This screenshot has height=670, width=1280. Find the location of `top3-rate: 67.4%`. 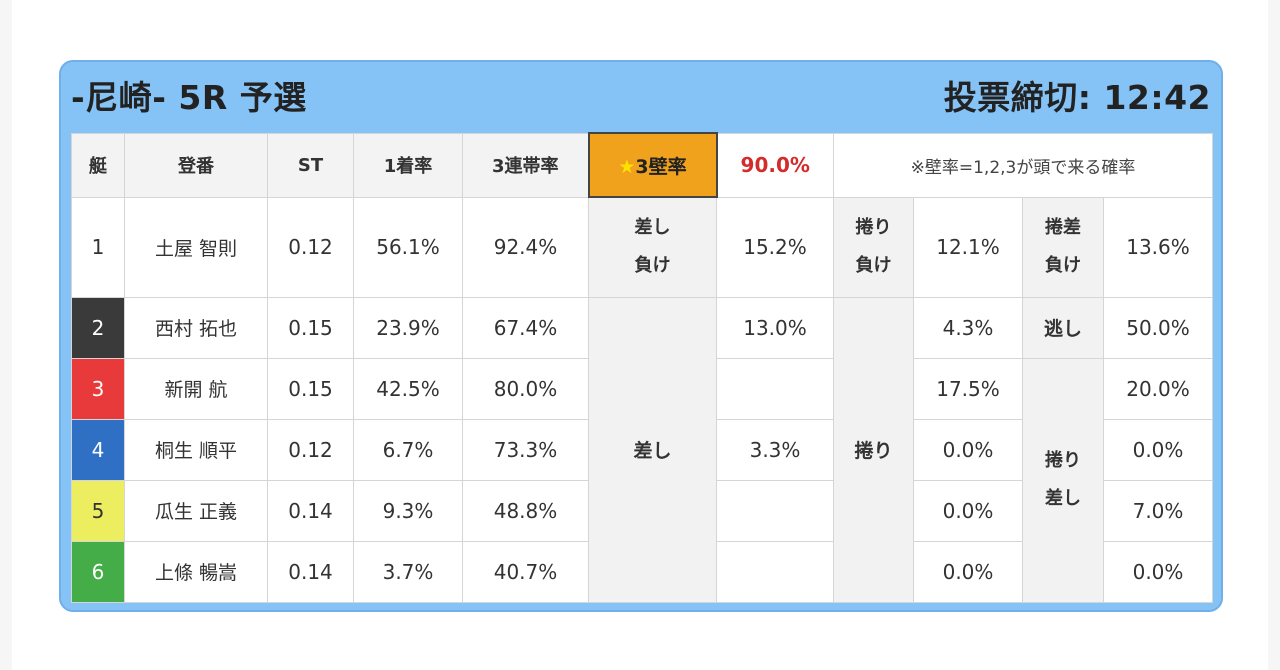

top3-rate: 67.4% is located at coordinates (525, 327).